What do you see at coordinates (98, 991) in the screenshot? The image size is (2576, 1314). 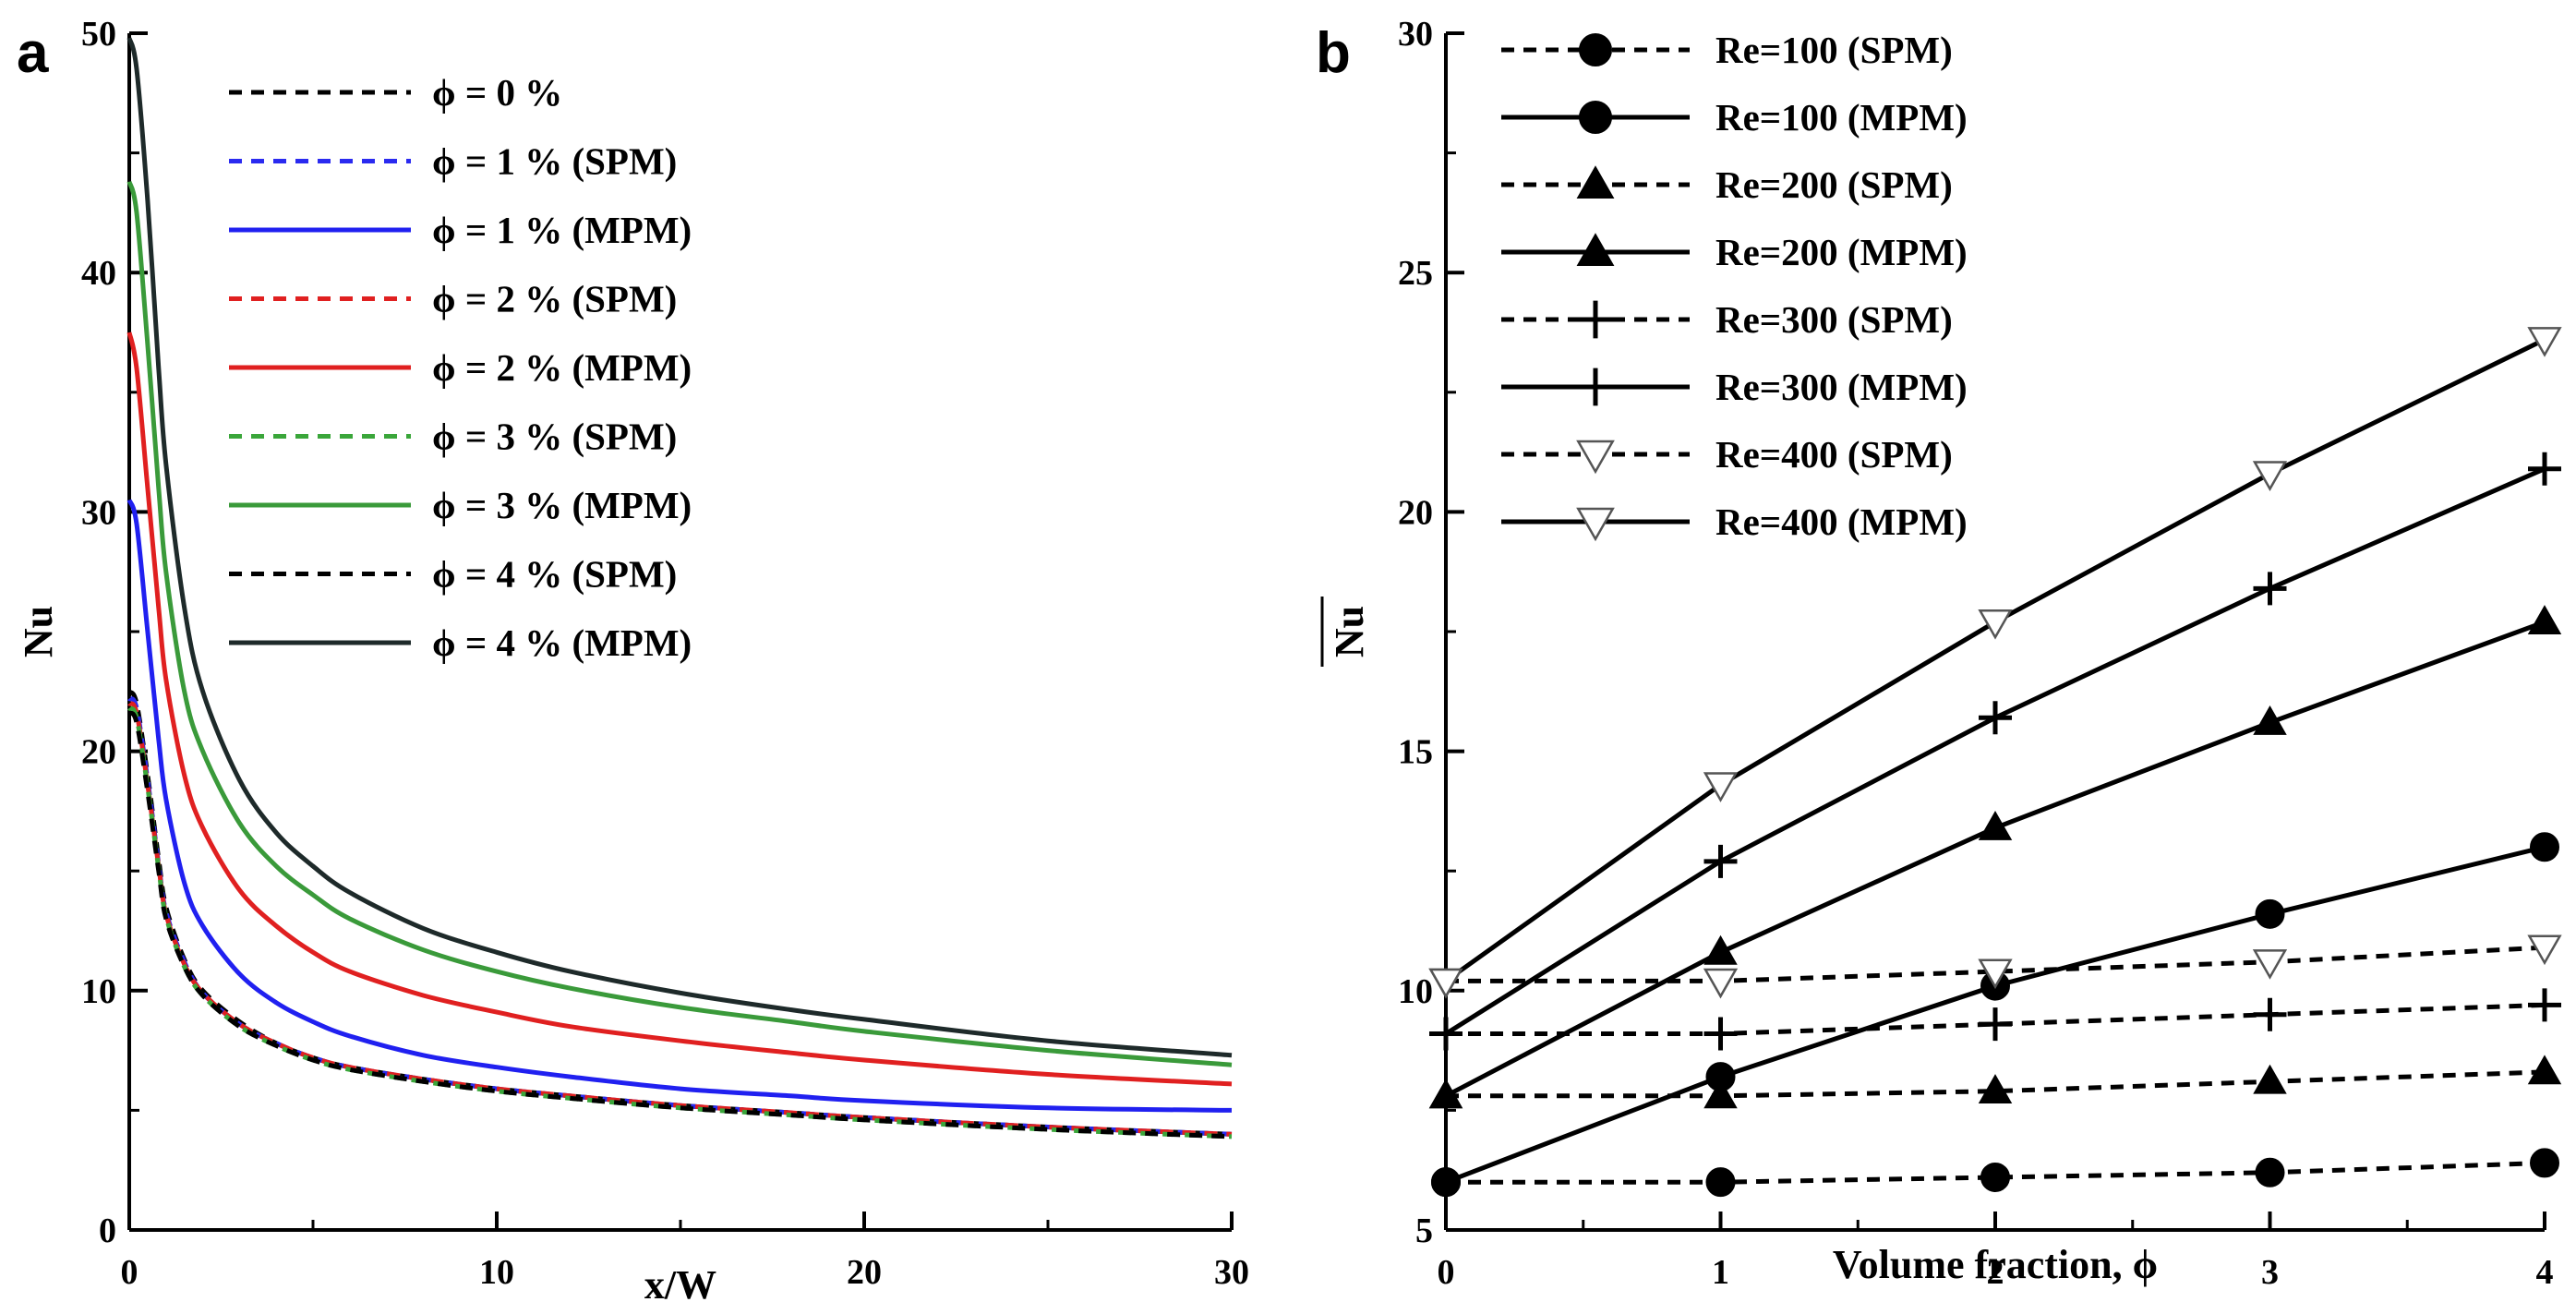 I see `panel-a-y-tick-label: 10` at bounding box center [98, 991].